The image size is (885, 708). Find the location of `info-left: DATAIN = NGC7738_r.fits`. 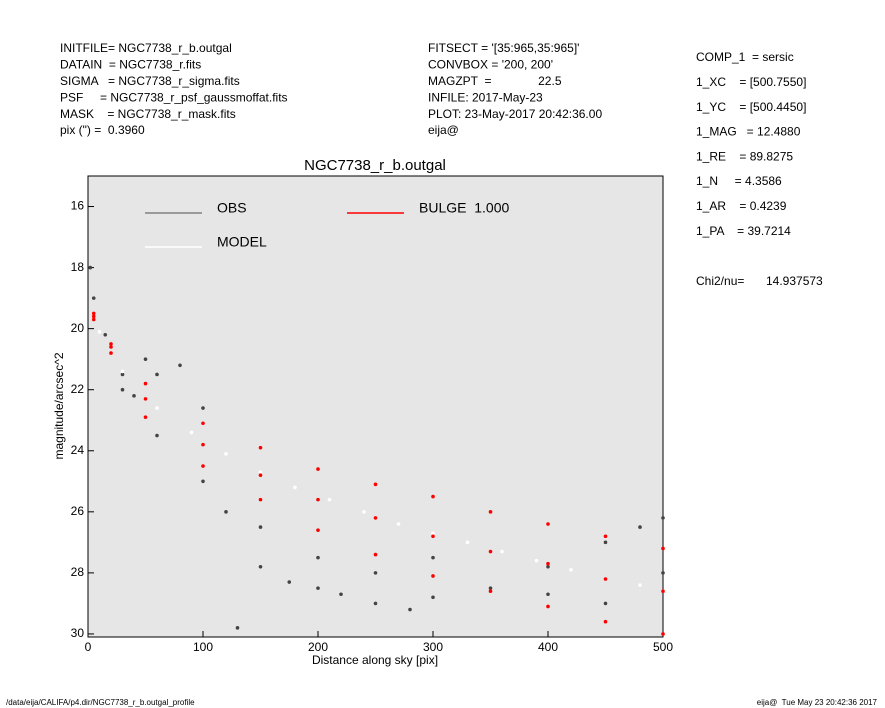

info-left: DATAIN = NGC7738_r.fits is located at coordinates (130, 65).